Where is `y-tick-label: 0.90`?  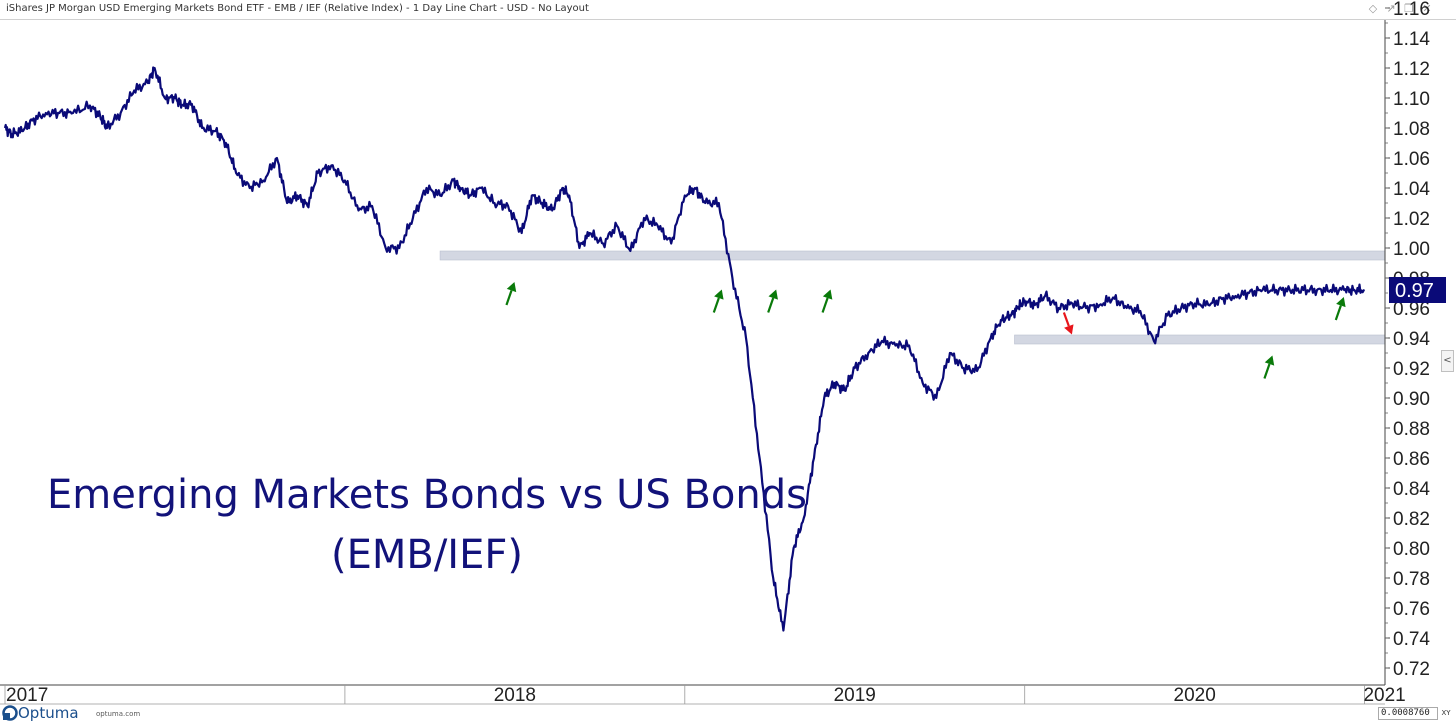 y-tick-label: 0.90 is located at coordinates (1411, 399).